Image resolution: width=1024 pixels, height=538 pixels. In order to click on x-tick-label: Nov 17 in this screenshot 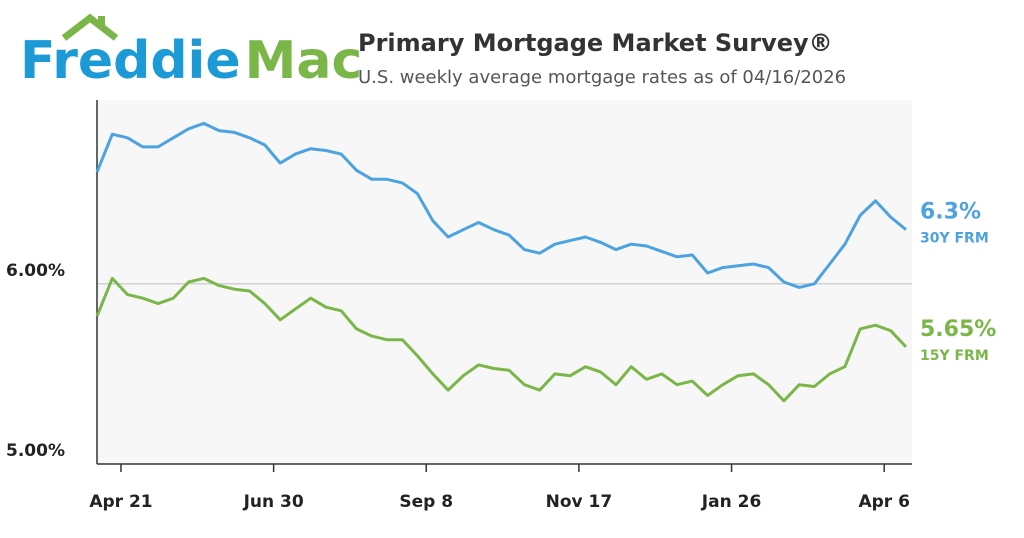, I will do `click(579, 502)`.